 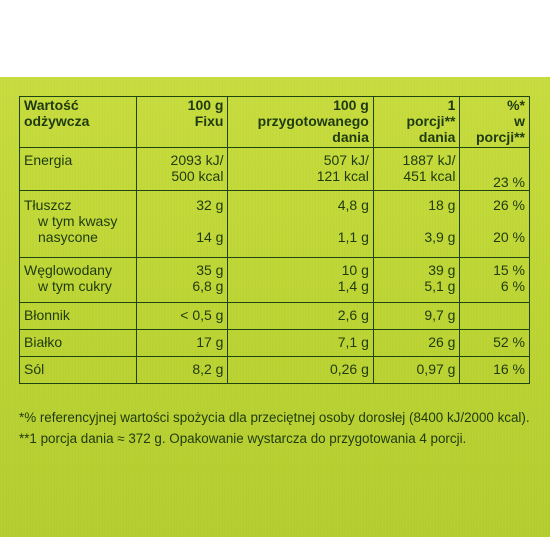 What do you see at coordinates (300, 316) in the screenshot?
I see `blonnik-per-100g-dish: 2,6 g` at bounding box center [300, 316].